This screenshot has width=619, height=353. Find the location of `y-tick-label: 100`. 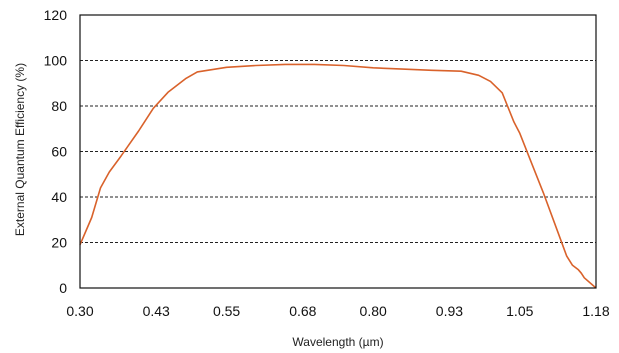

y-tick-label: 100 is located at coordinates (56, 61).